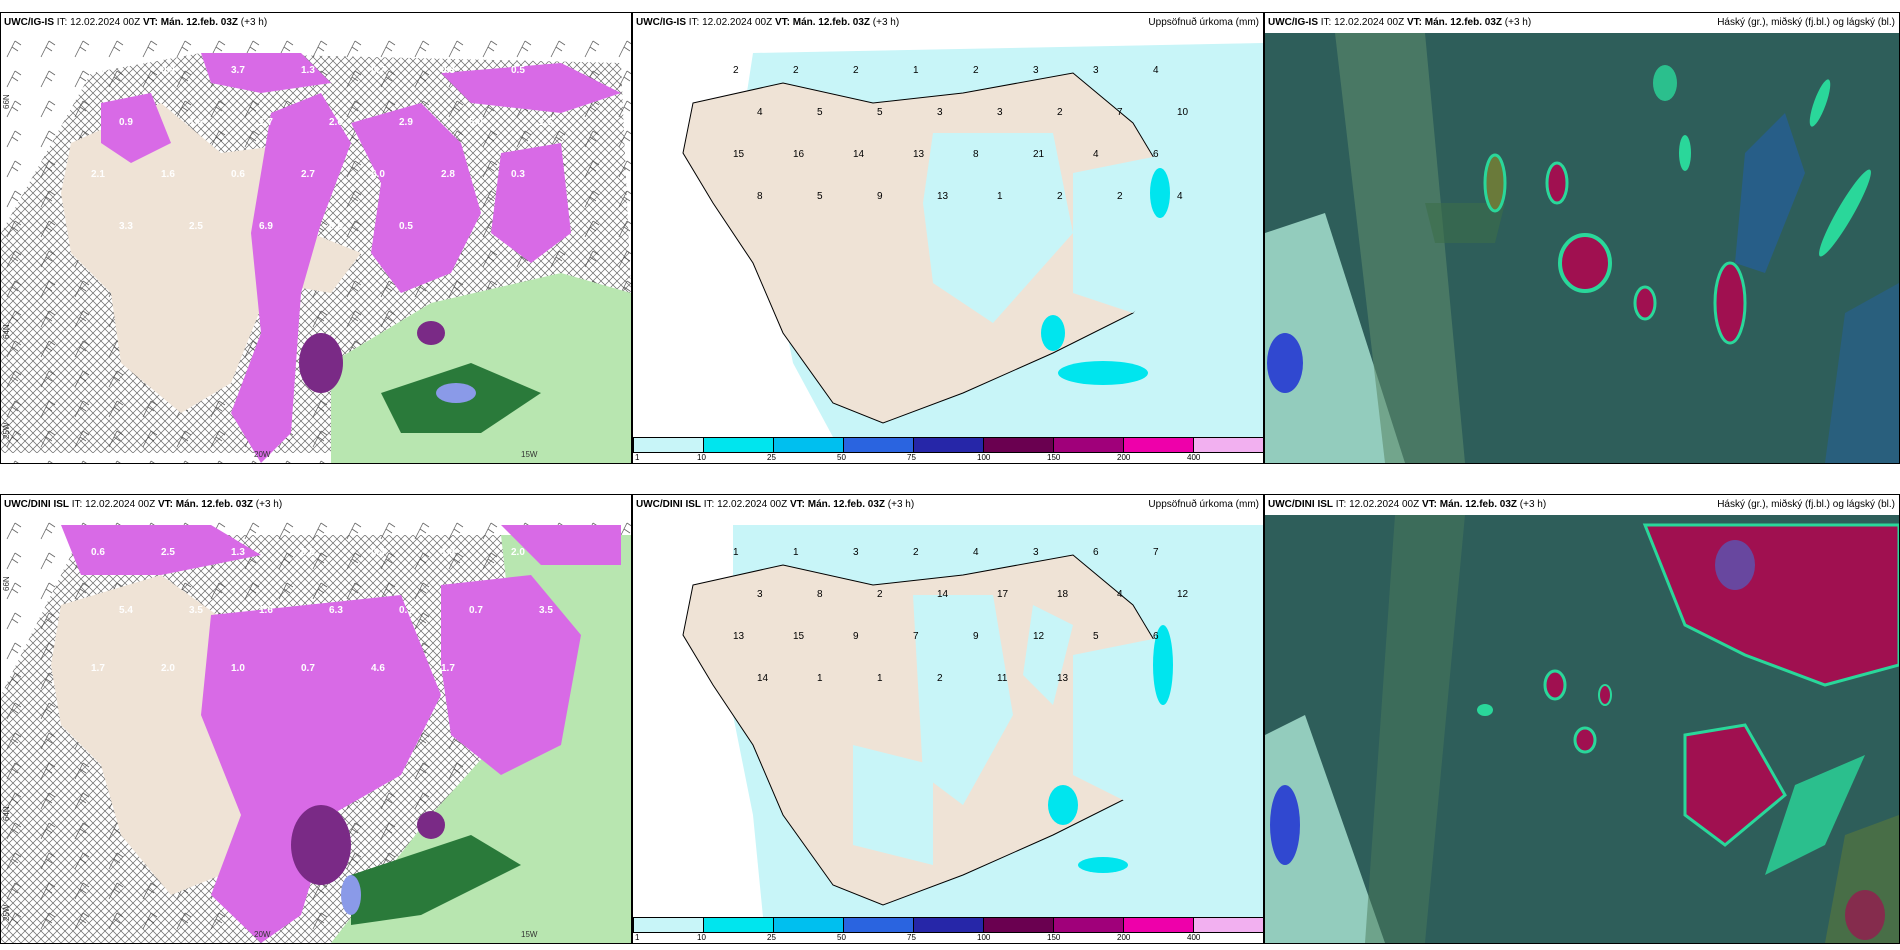 The image size is (1900, 950). Describe the element at coordinates (1039, 154) in the screenshot. I see `value-label: 21` at that location.